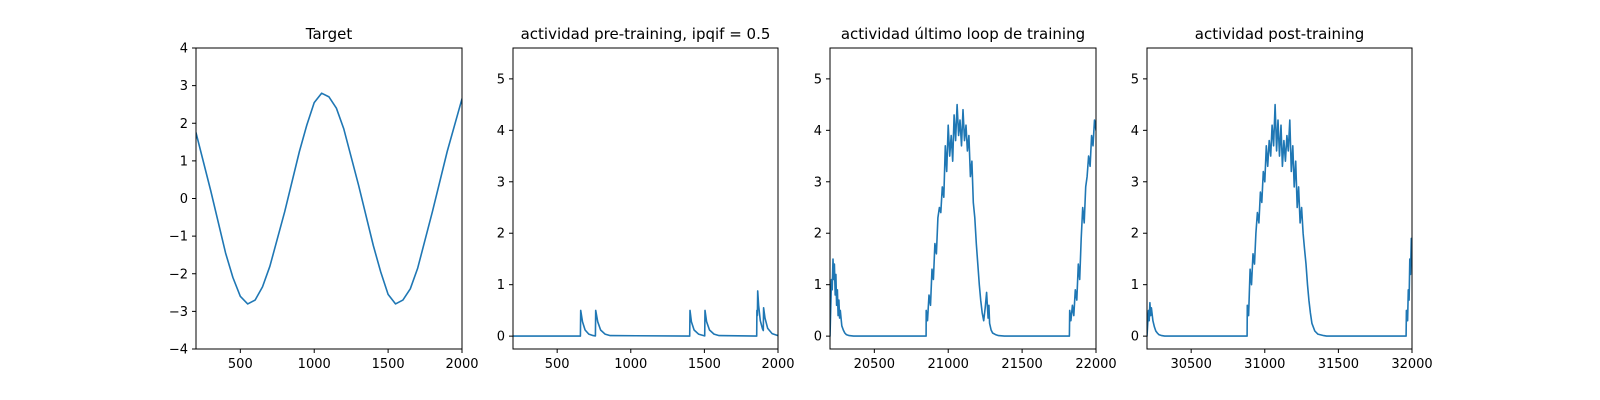  Describe the element at coordinates (1279, 34) in the screenshot. I see `chart-title: actividad post-training` at that location.